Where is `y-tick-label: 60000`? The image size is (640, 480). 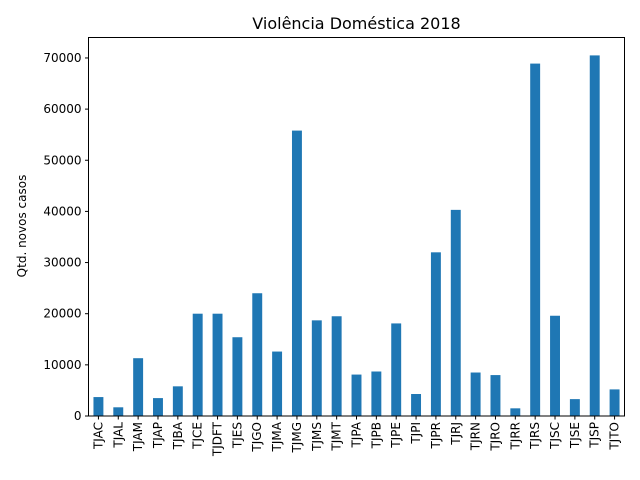 y-tick-label: 60000 is located at coordinates (62, 109).